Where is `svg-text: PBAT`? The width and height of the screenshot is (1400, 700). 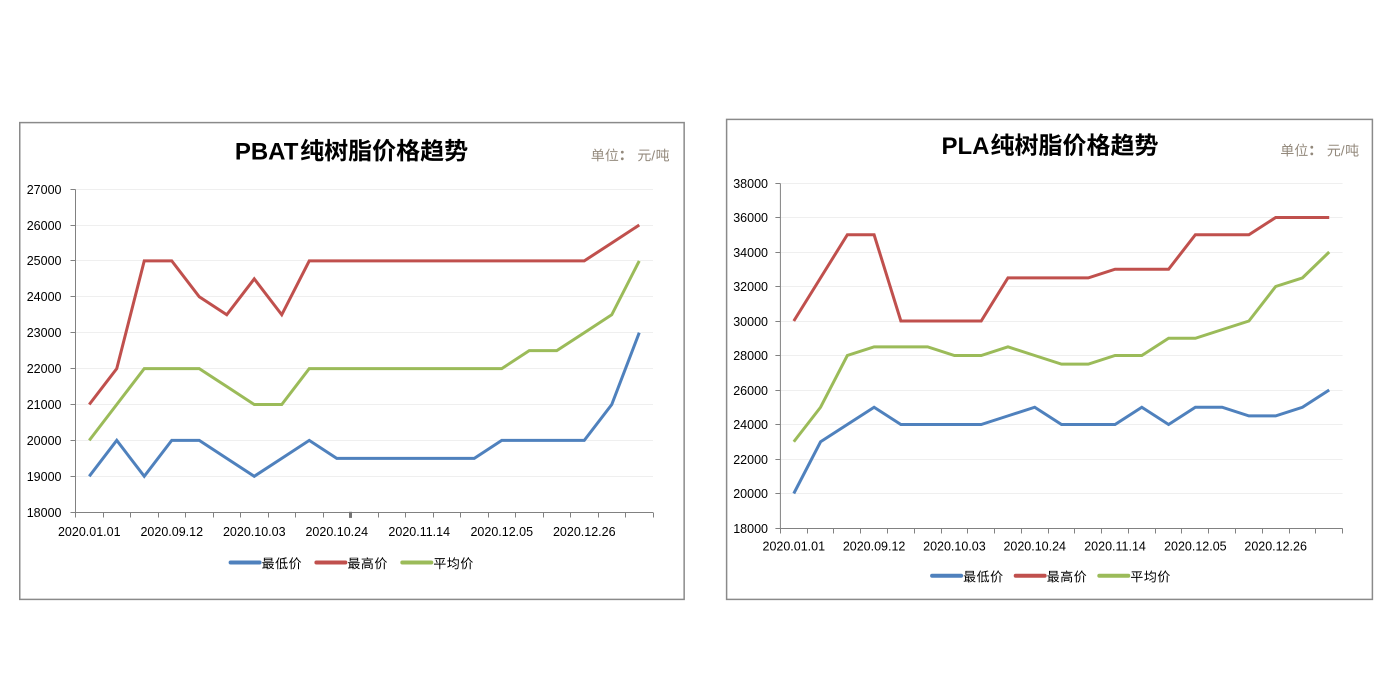
svg-text: PBAT is located at coordinates (267, 151).